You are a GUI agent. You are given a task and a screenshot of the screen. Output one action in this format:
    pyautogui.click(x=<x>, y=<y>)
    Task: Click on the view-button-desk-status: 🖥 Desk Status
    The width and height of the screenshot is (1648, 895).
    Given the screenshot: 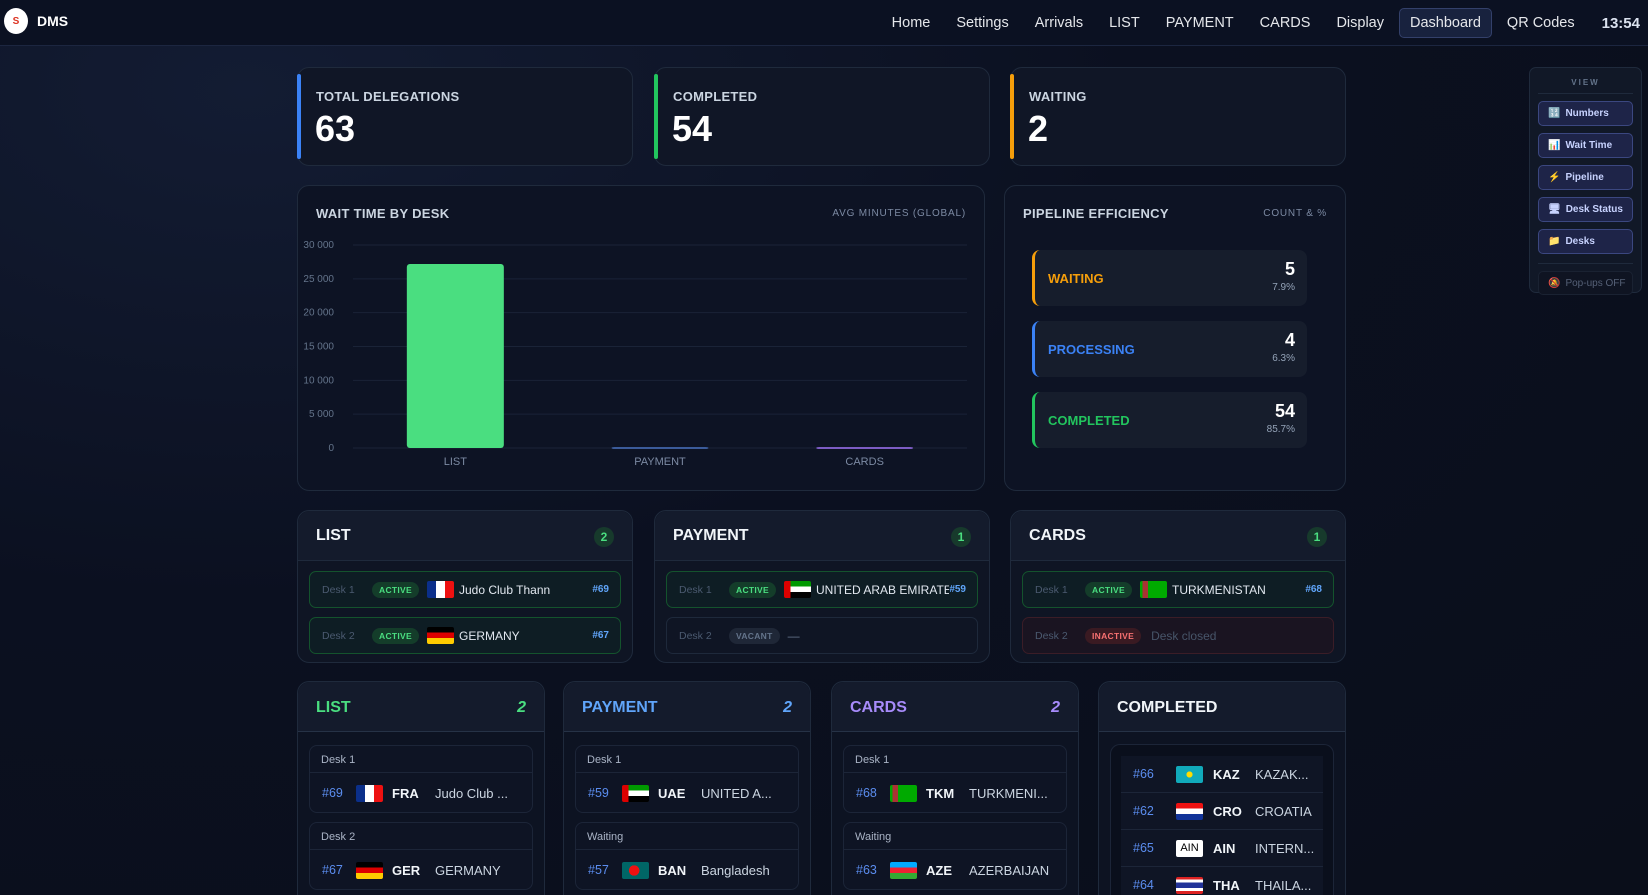 What is the action you would take?
    pyautogui.click(x=1585, y=209)
    